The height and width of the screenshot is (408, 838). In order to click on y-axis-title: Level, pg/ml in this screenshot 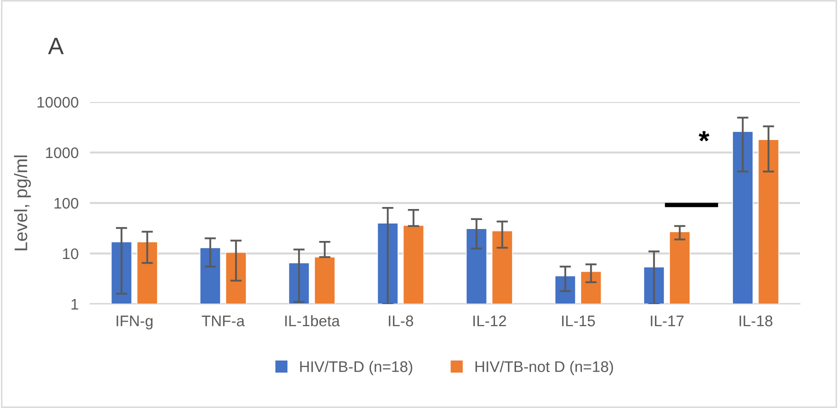, I will do `click(22, 203)`.